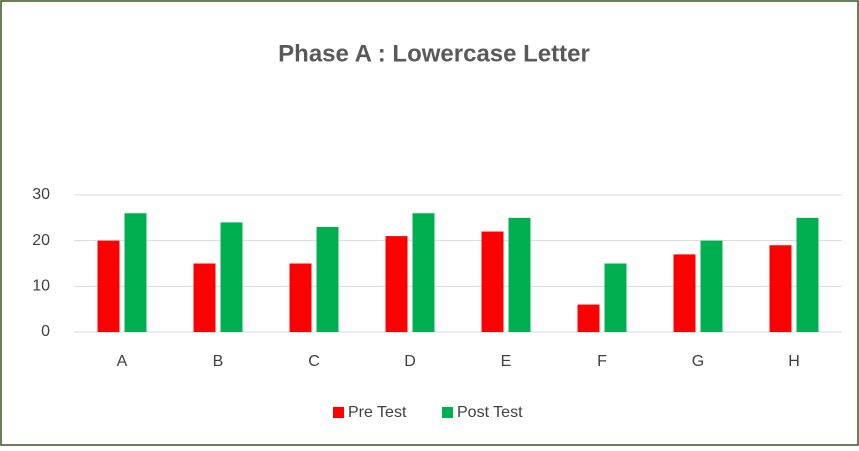 Image resolution: width=859 pixels, height=451 pixels. What do you see at coordinates (122, 361) in the screenshot?
I see `x-tick-label: A` at bounding box center [122, 361].